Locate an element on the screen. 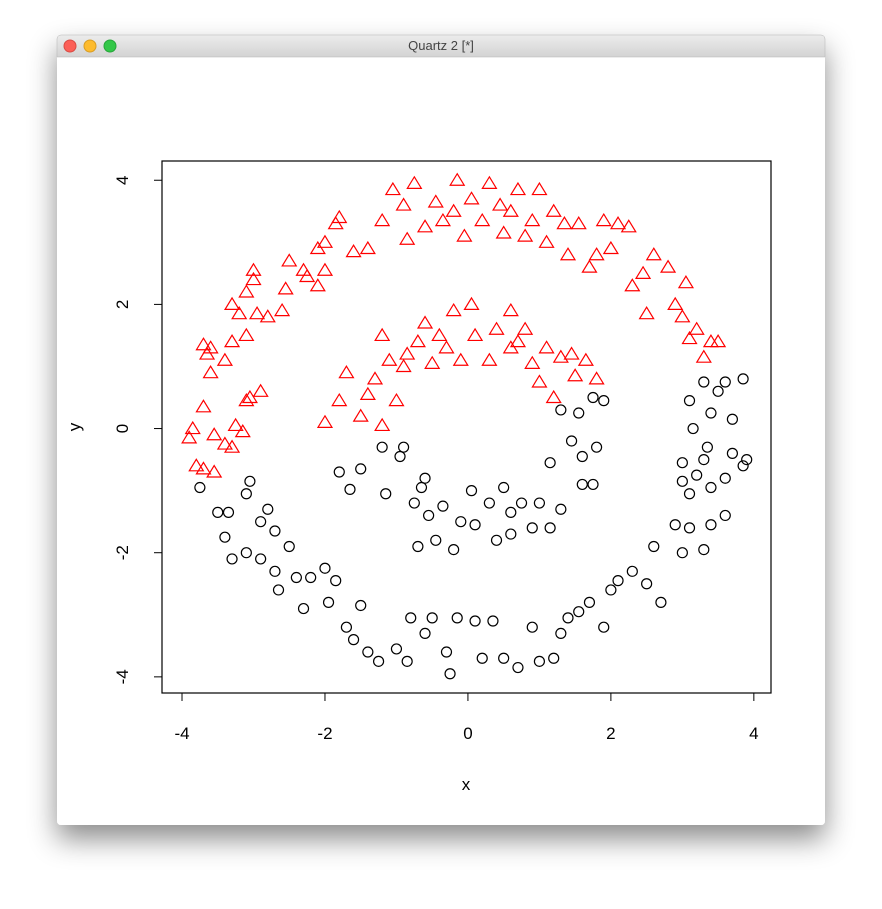 The height and width of the screenshot is (909, 882). x-tick-label: -4 is located at coordinates (181, 733).